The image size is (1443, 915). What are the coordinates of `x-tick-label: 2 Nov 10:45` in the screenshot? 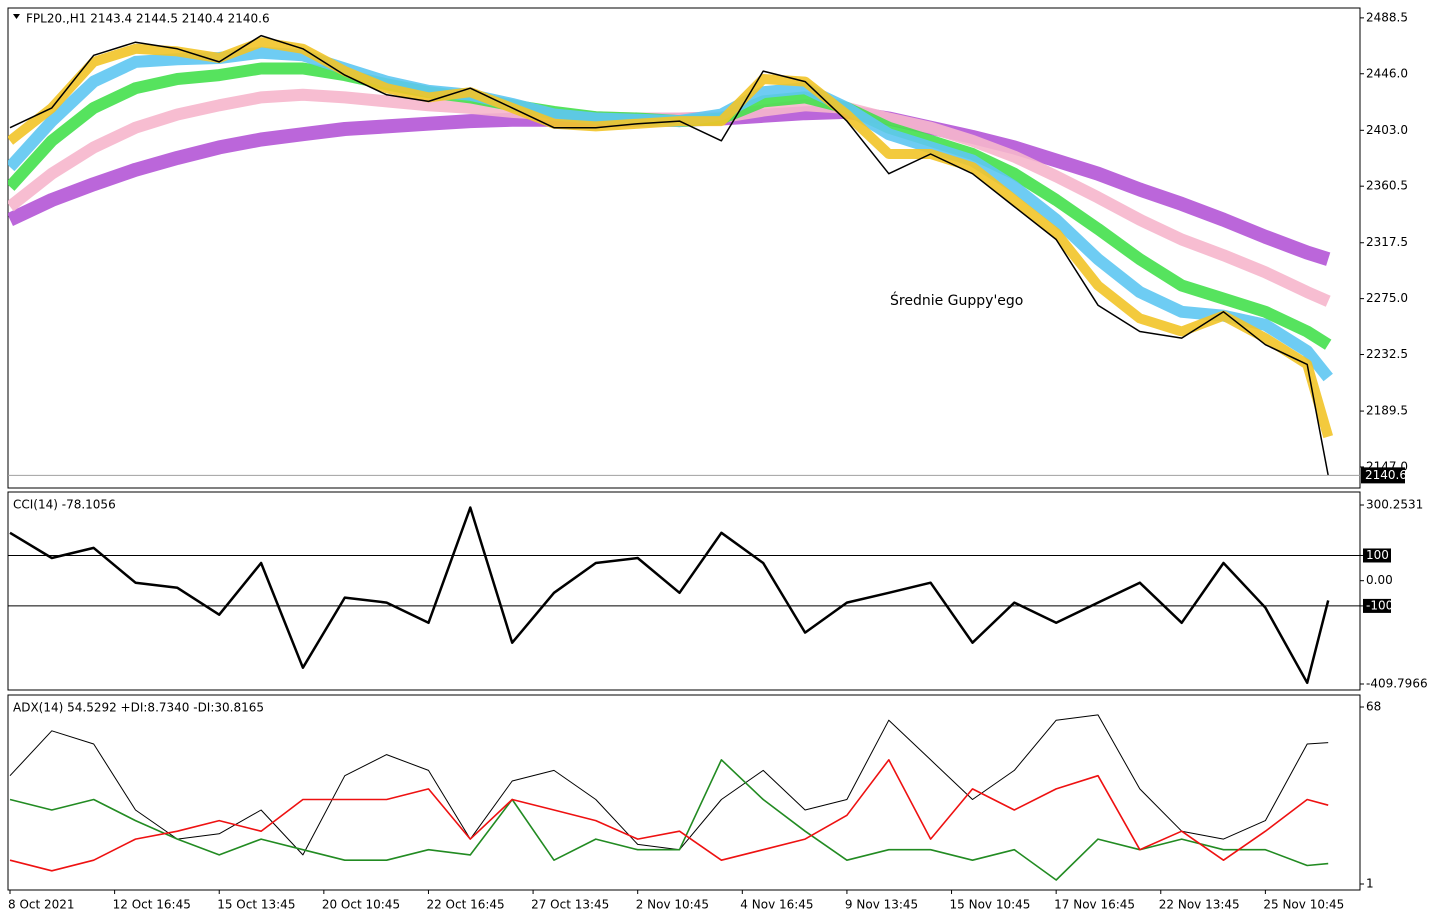 It's located at (672, 905).